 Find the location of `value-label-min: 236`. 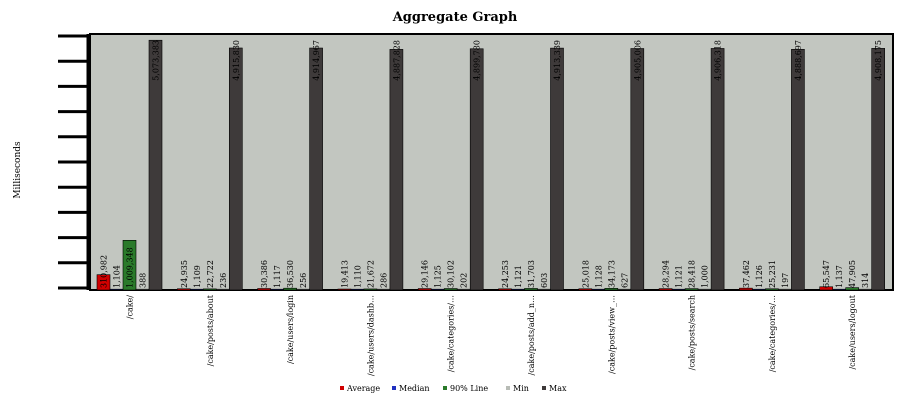

value-label-min: 236 is located at coordinates (223, 280).